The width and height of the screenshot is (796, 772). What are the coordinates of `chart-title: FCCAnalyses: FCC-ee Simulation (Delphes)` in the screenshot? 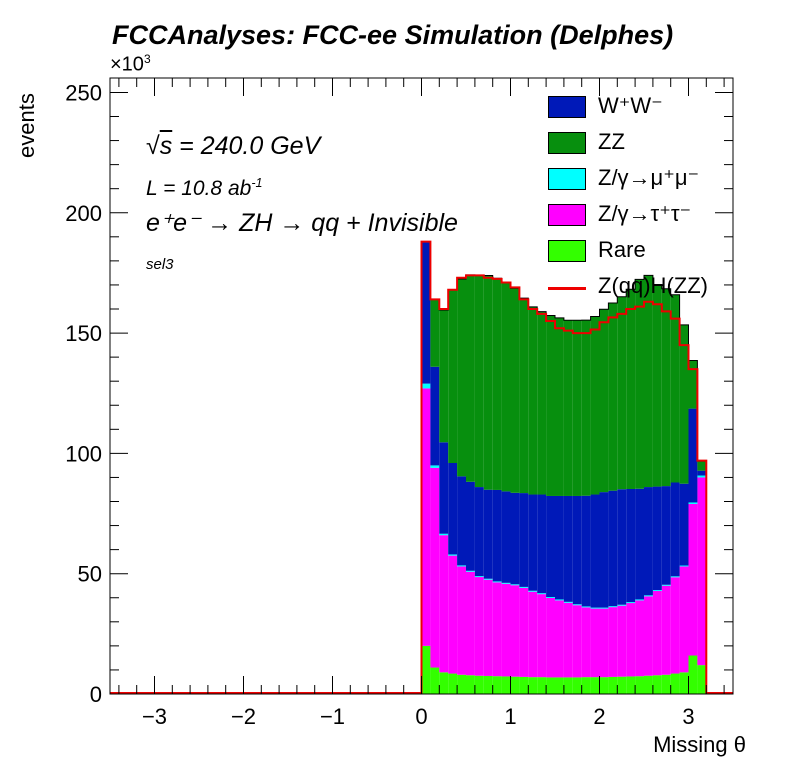 It's located at (393, 35).